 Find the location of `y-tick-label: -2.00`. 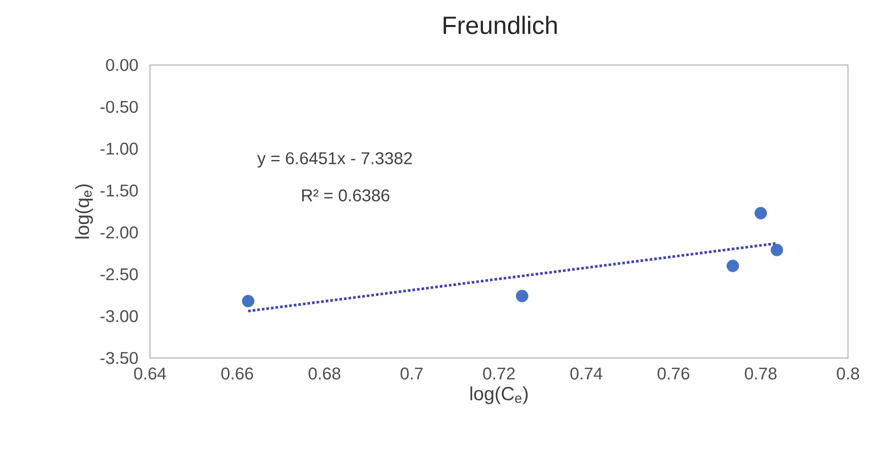

y-tick-label: -2.00 is located at coordinates (119, 232).